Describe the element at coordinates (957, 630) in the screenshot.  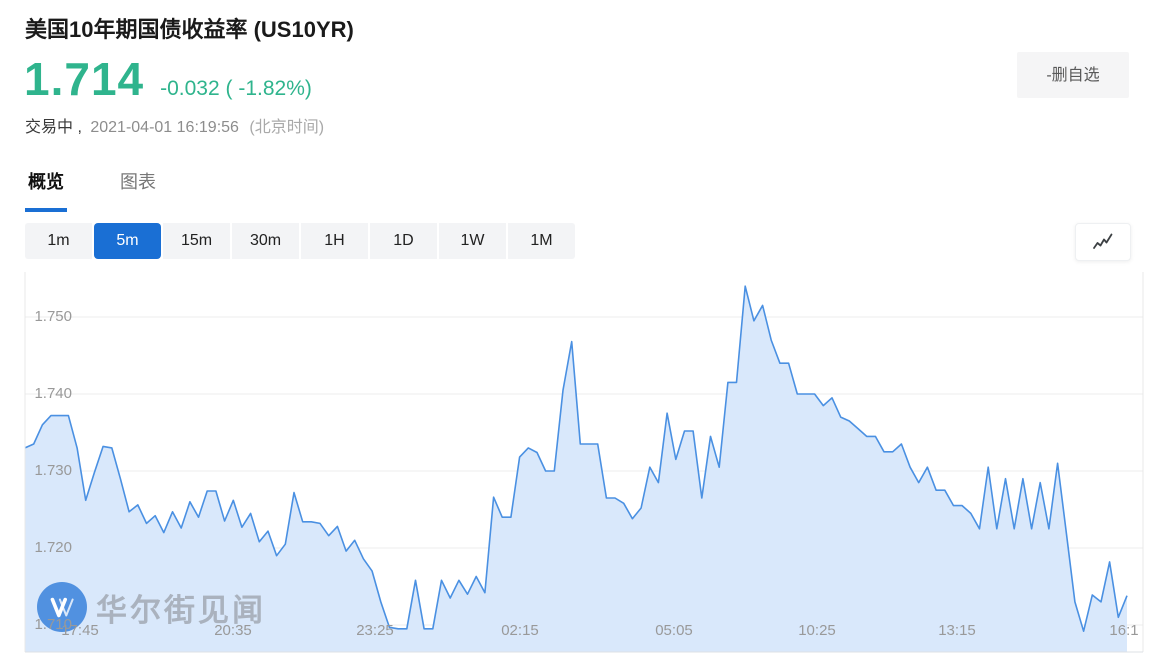
I see `x-axis-label: 13:15` at that location.